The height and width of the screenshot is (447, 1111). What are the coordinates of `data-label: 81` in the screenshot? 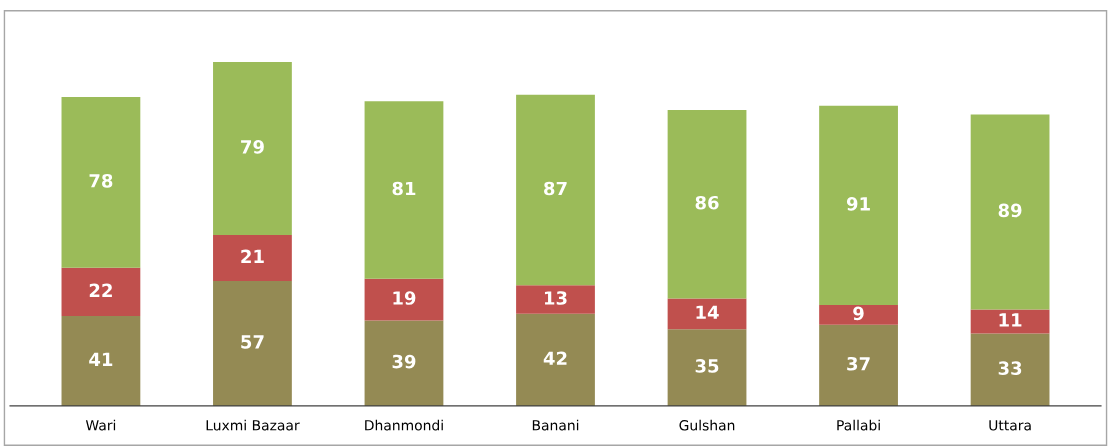 It's located at (404, 188).